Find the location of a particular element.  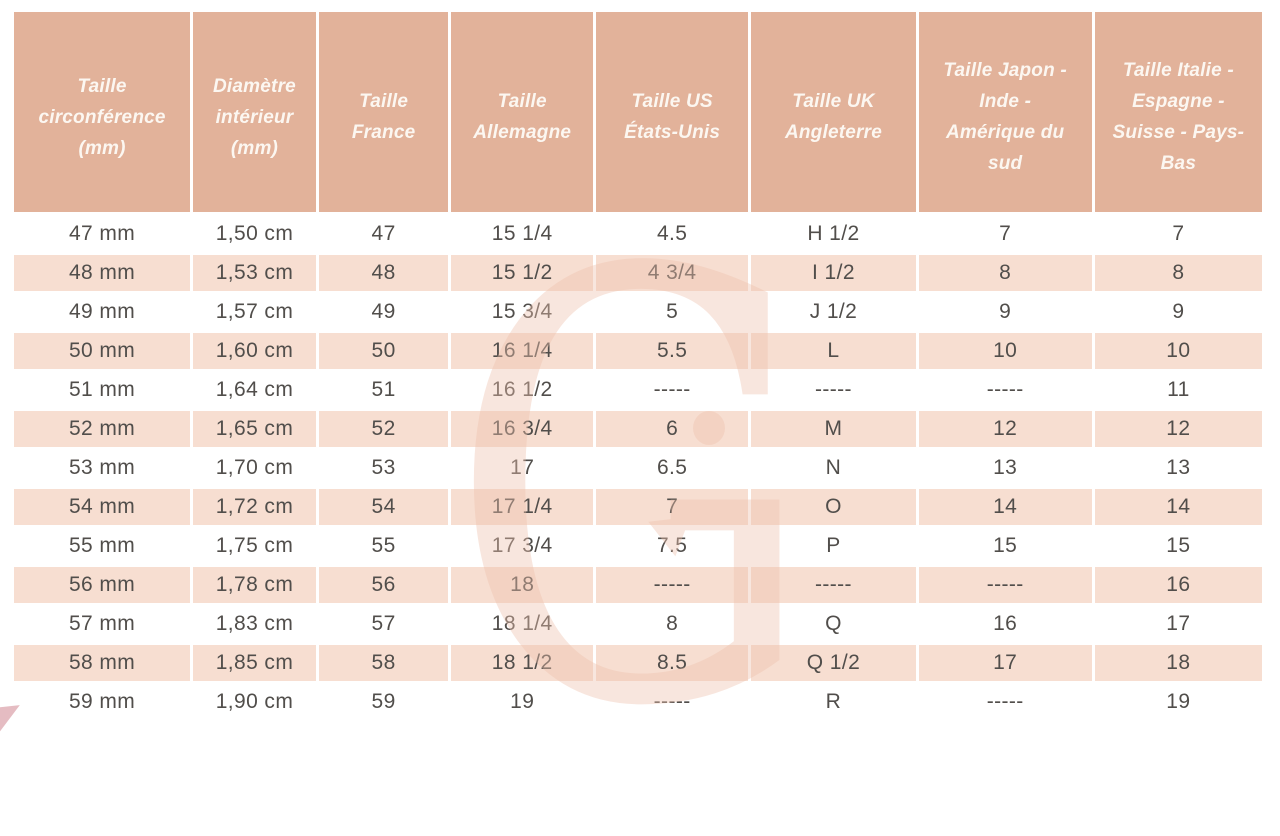

table-cell: 1,78 cm is located at coordinates (254, 585).